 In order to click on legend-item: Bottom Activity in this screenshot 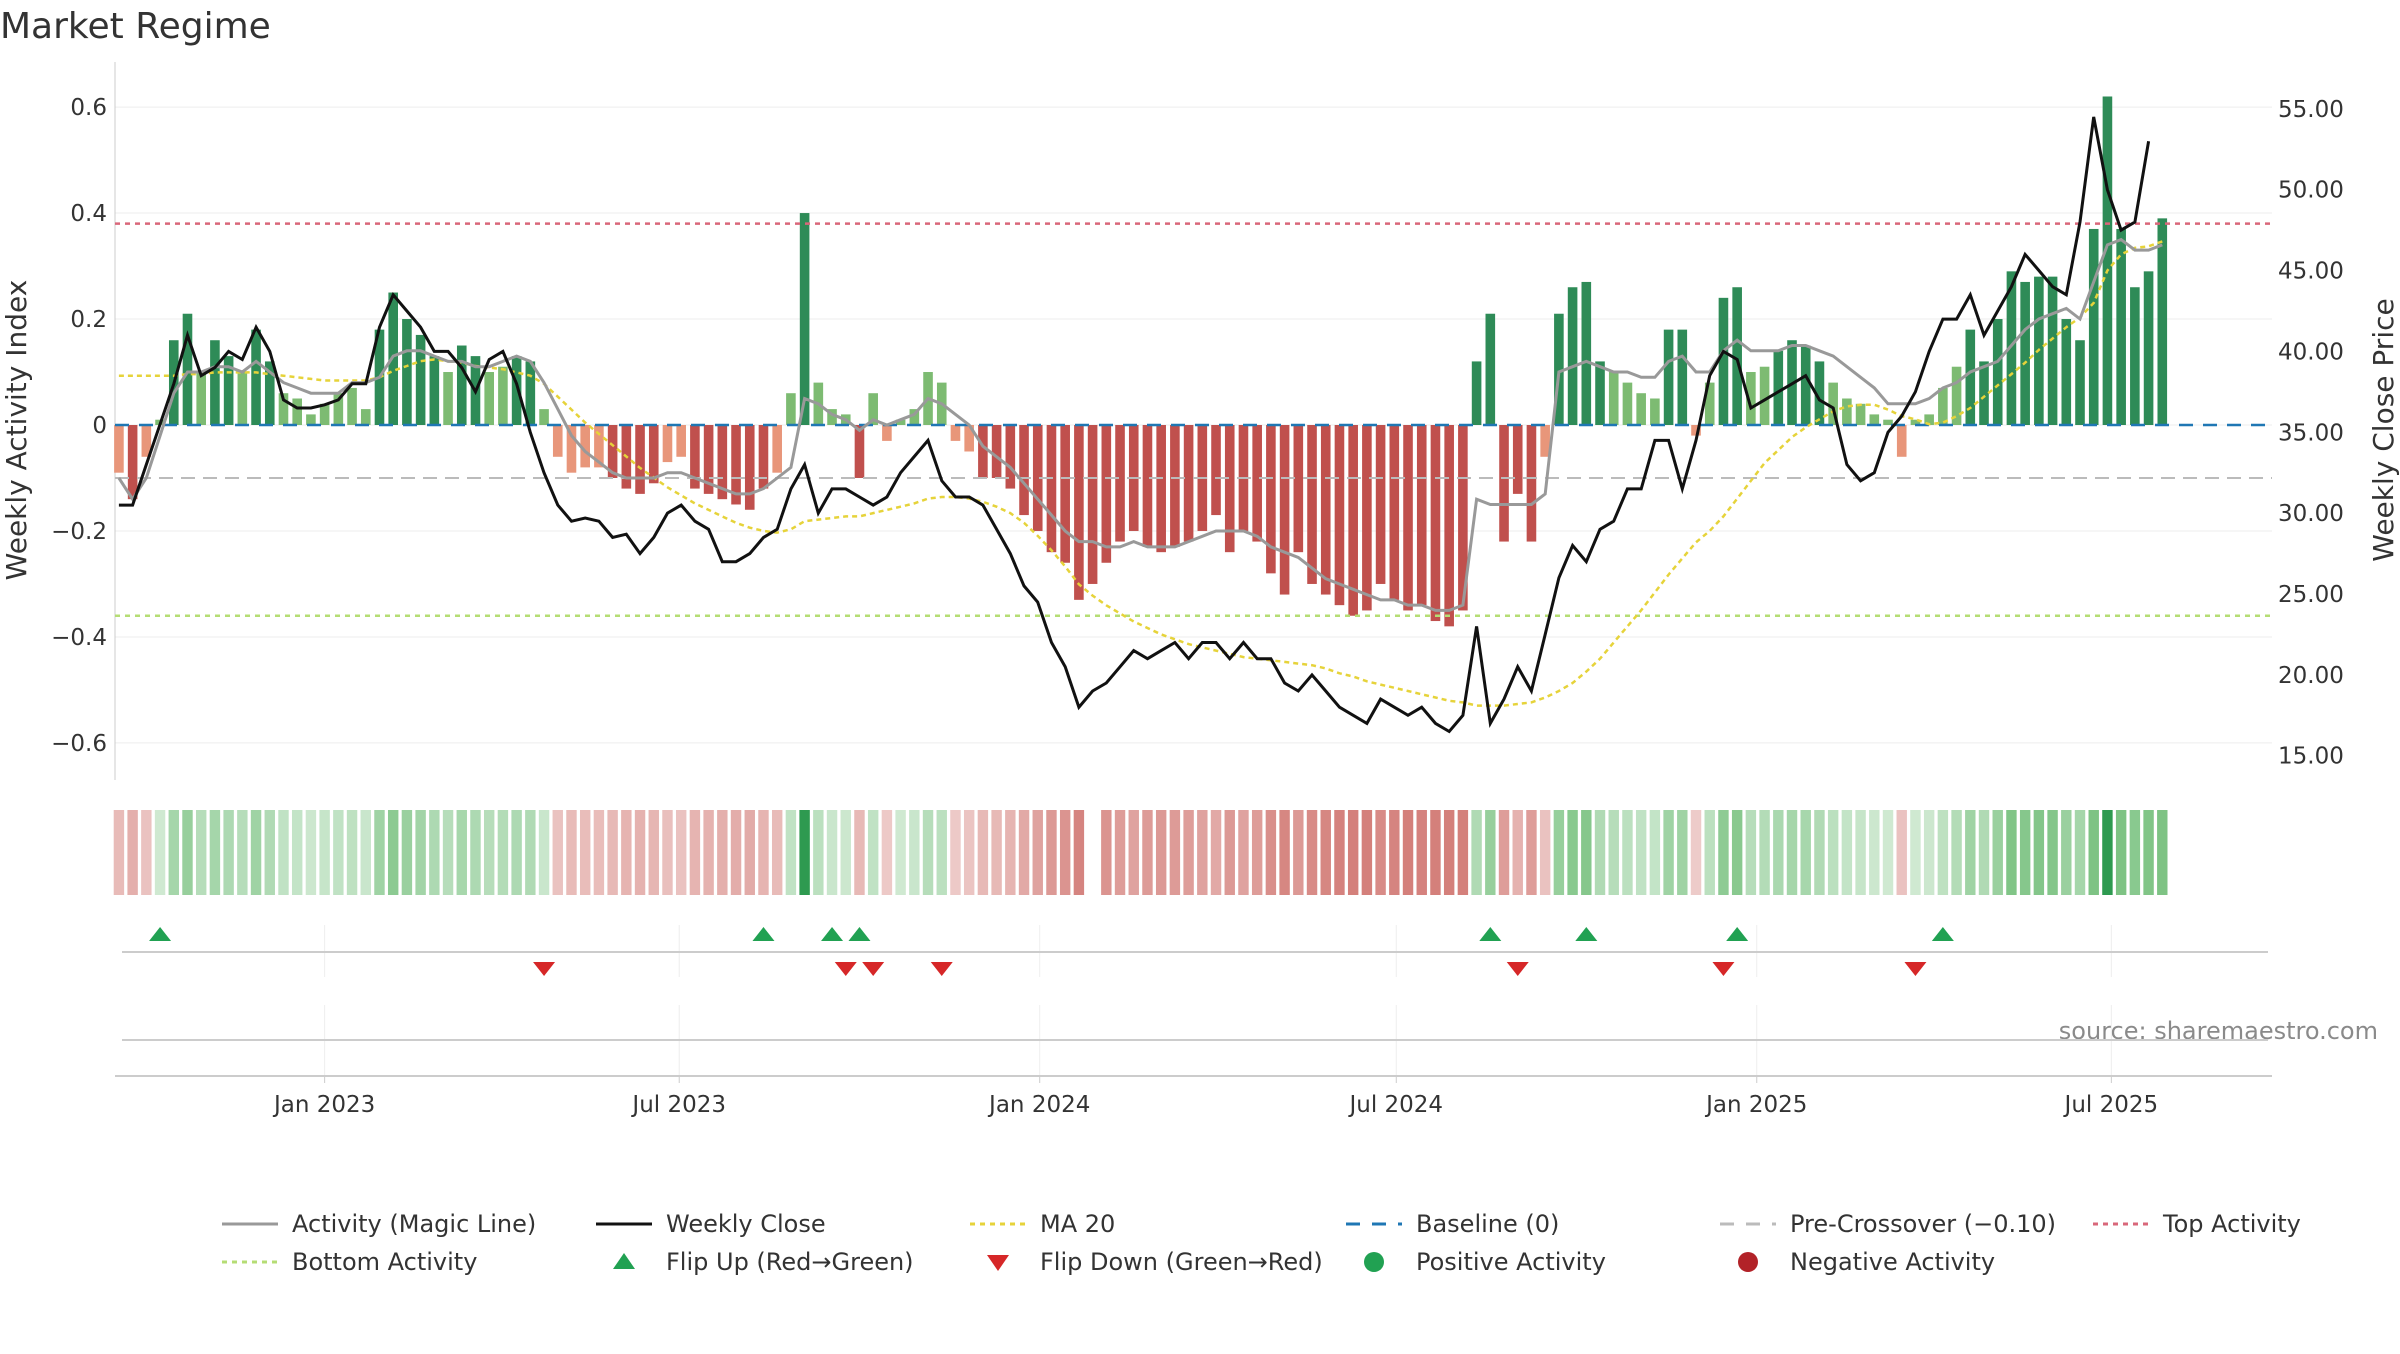, I will do `click(349, 1262)`.